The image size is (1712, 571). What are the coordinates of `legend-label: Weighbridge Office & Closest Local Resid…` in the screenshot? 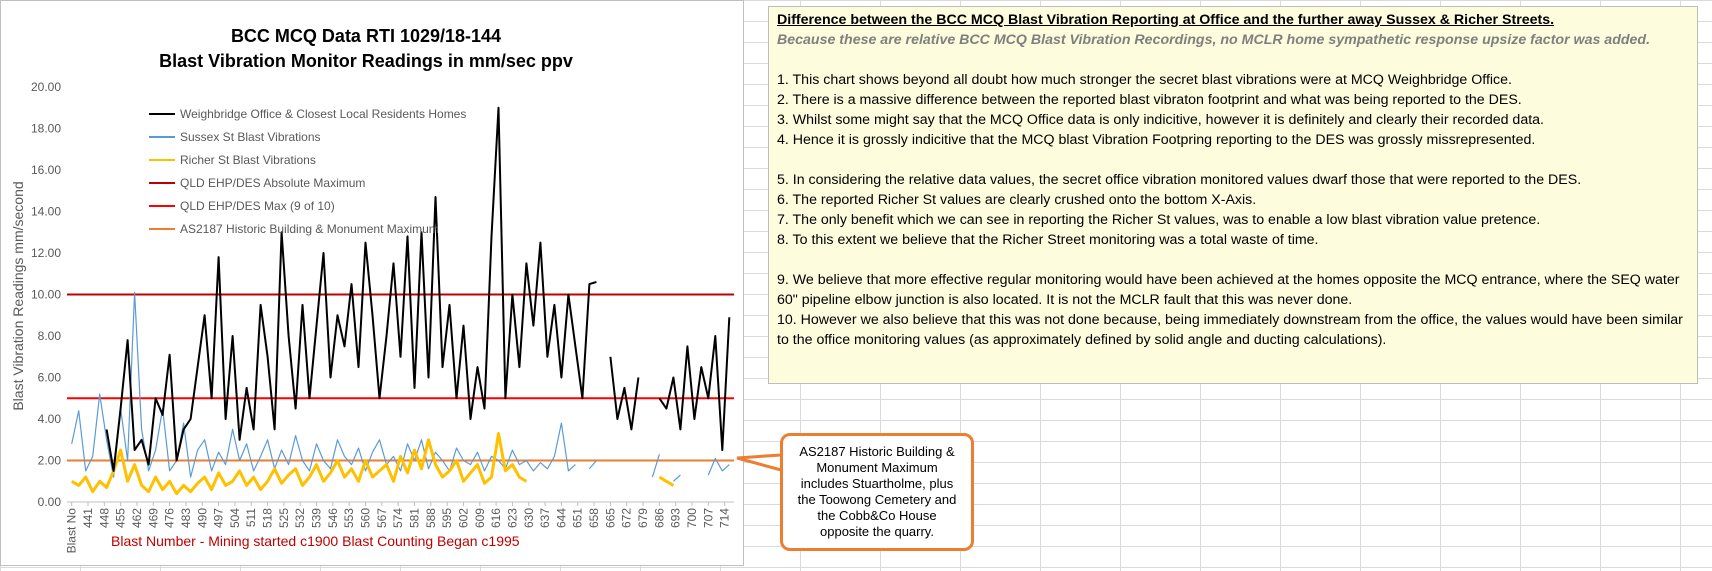 It's located at (323, 114).